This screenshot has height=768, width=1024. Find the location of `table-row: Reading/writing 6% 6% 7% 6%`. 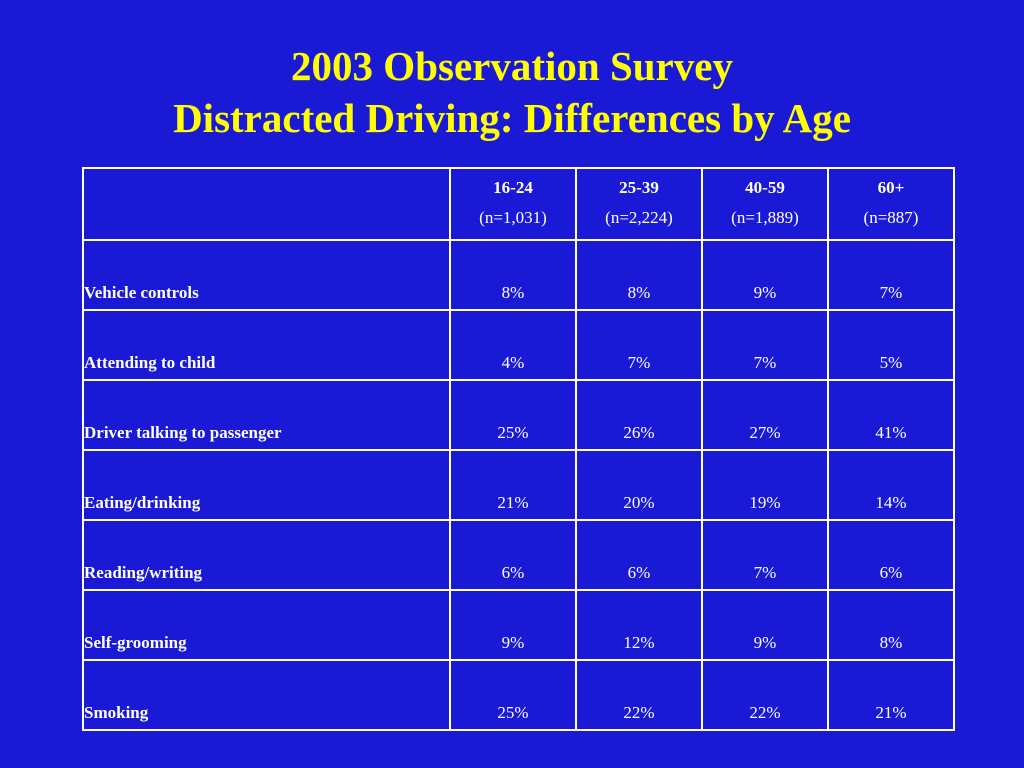

table-row: Reading/writing 6% 6% 7% 6% is located at coordinates (518, 555).